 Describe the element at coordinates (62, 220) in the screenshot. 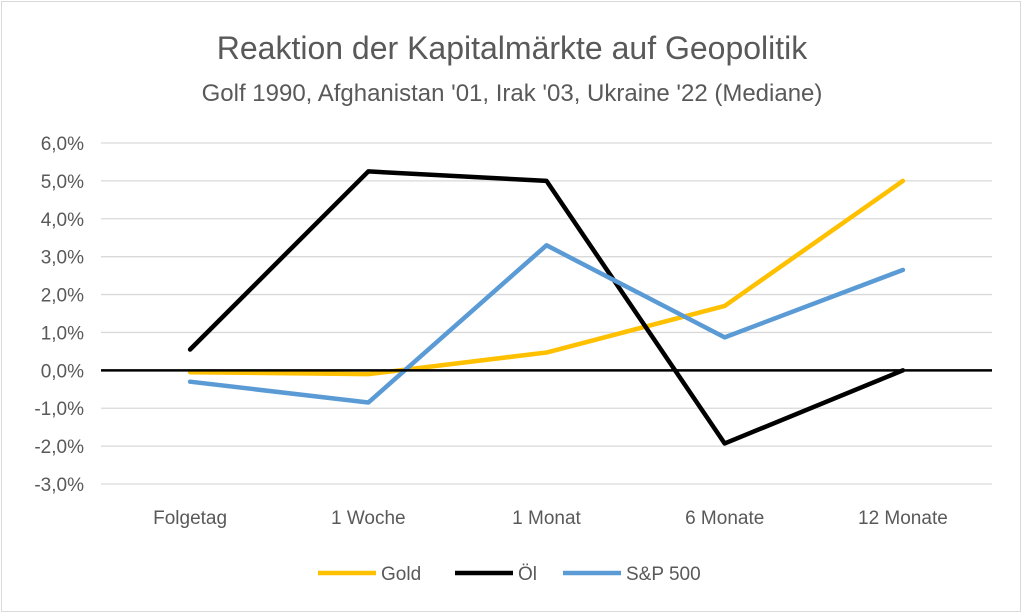

I see `y-tick-label: 4,0%` at that location.